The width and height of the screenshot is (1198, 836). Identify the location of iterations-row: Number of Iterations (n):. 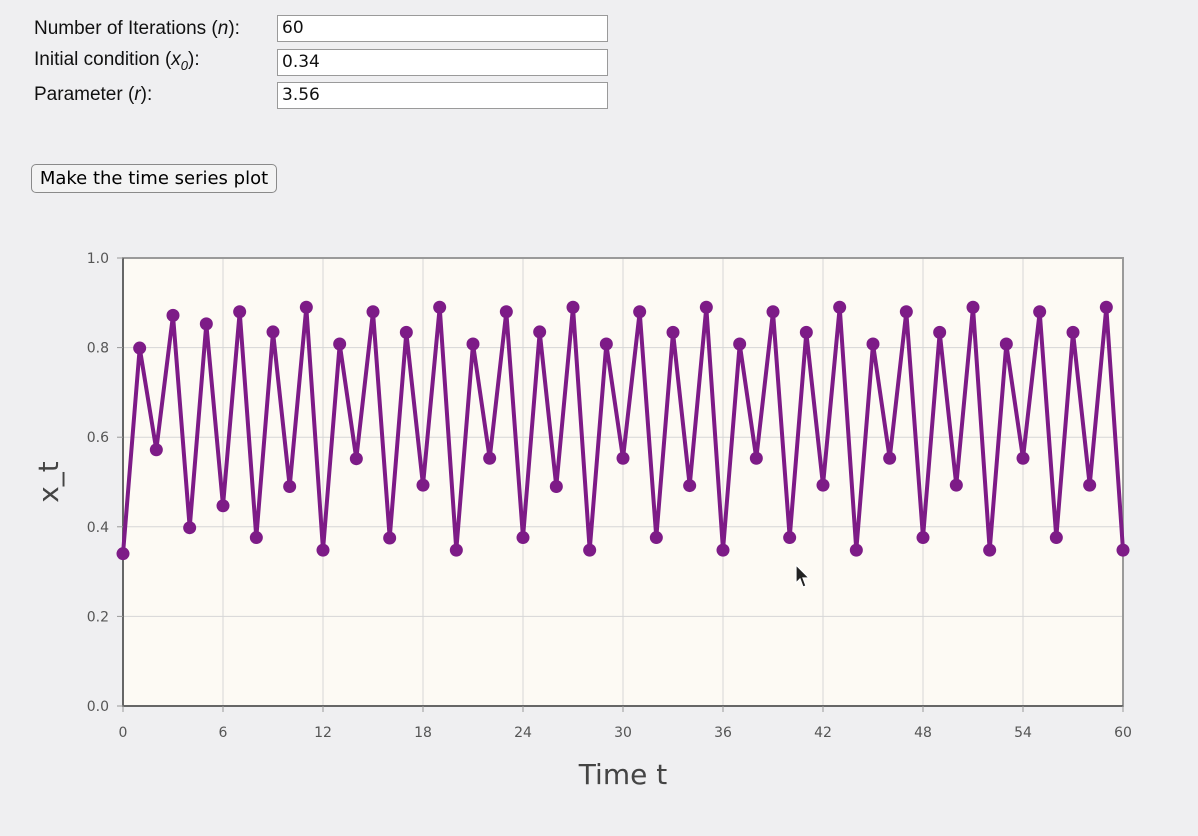
(137, 29).